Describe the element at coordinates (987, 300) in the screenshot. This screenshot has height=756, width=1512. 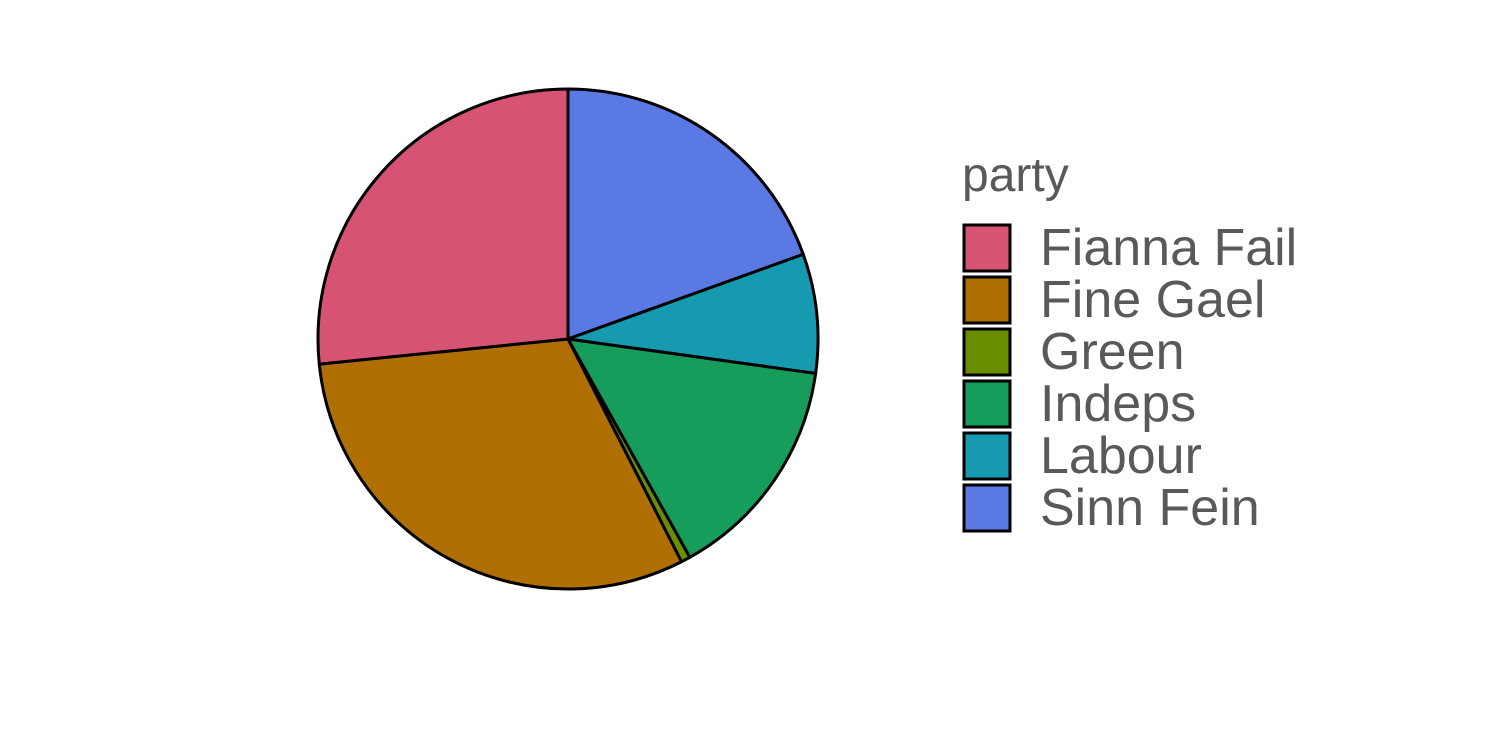
I see `legend-key-fine-gael` at that location.